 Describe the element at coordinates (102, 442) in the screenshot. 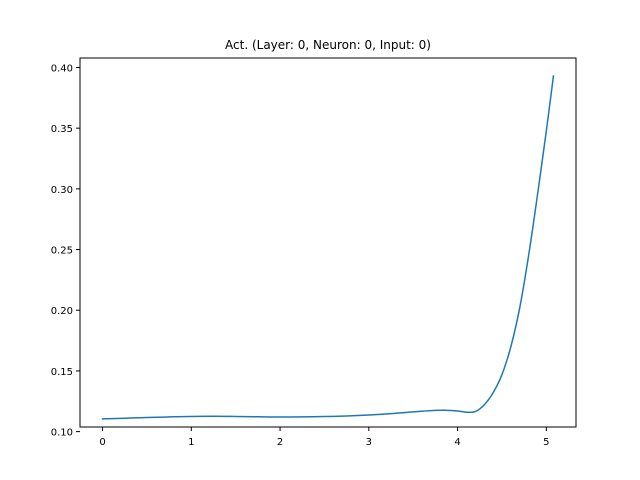

I see `x-tick-label: 0` at that location.